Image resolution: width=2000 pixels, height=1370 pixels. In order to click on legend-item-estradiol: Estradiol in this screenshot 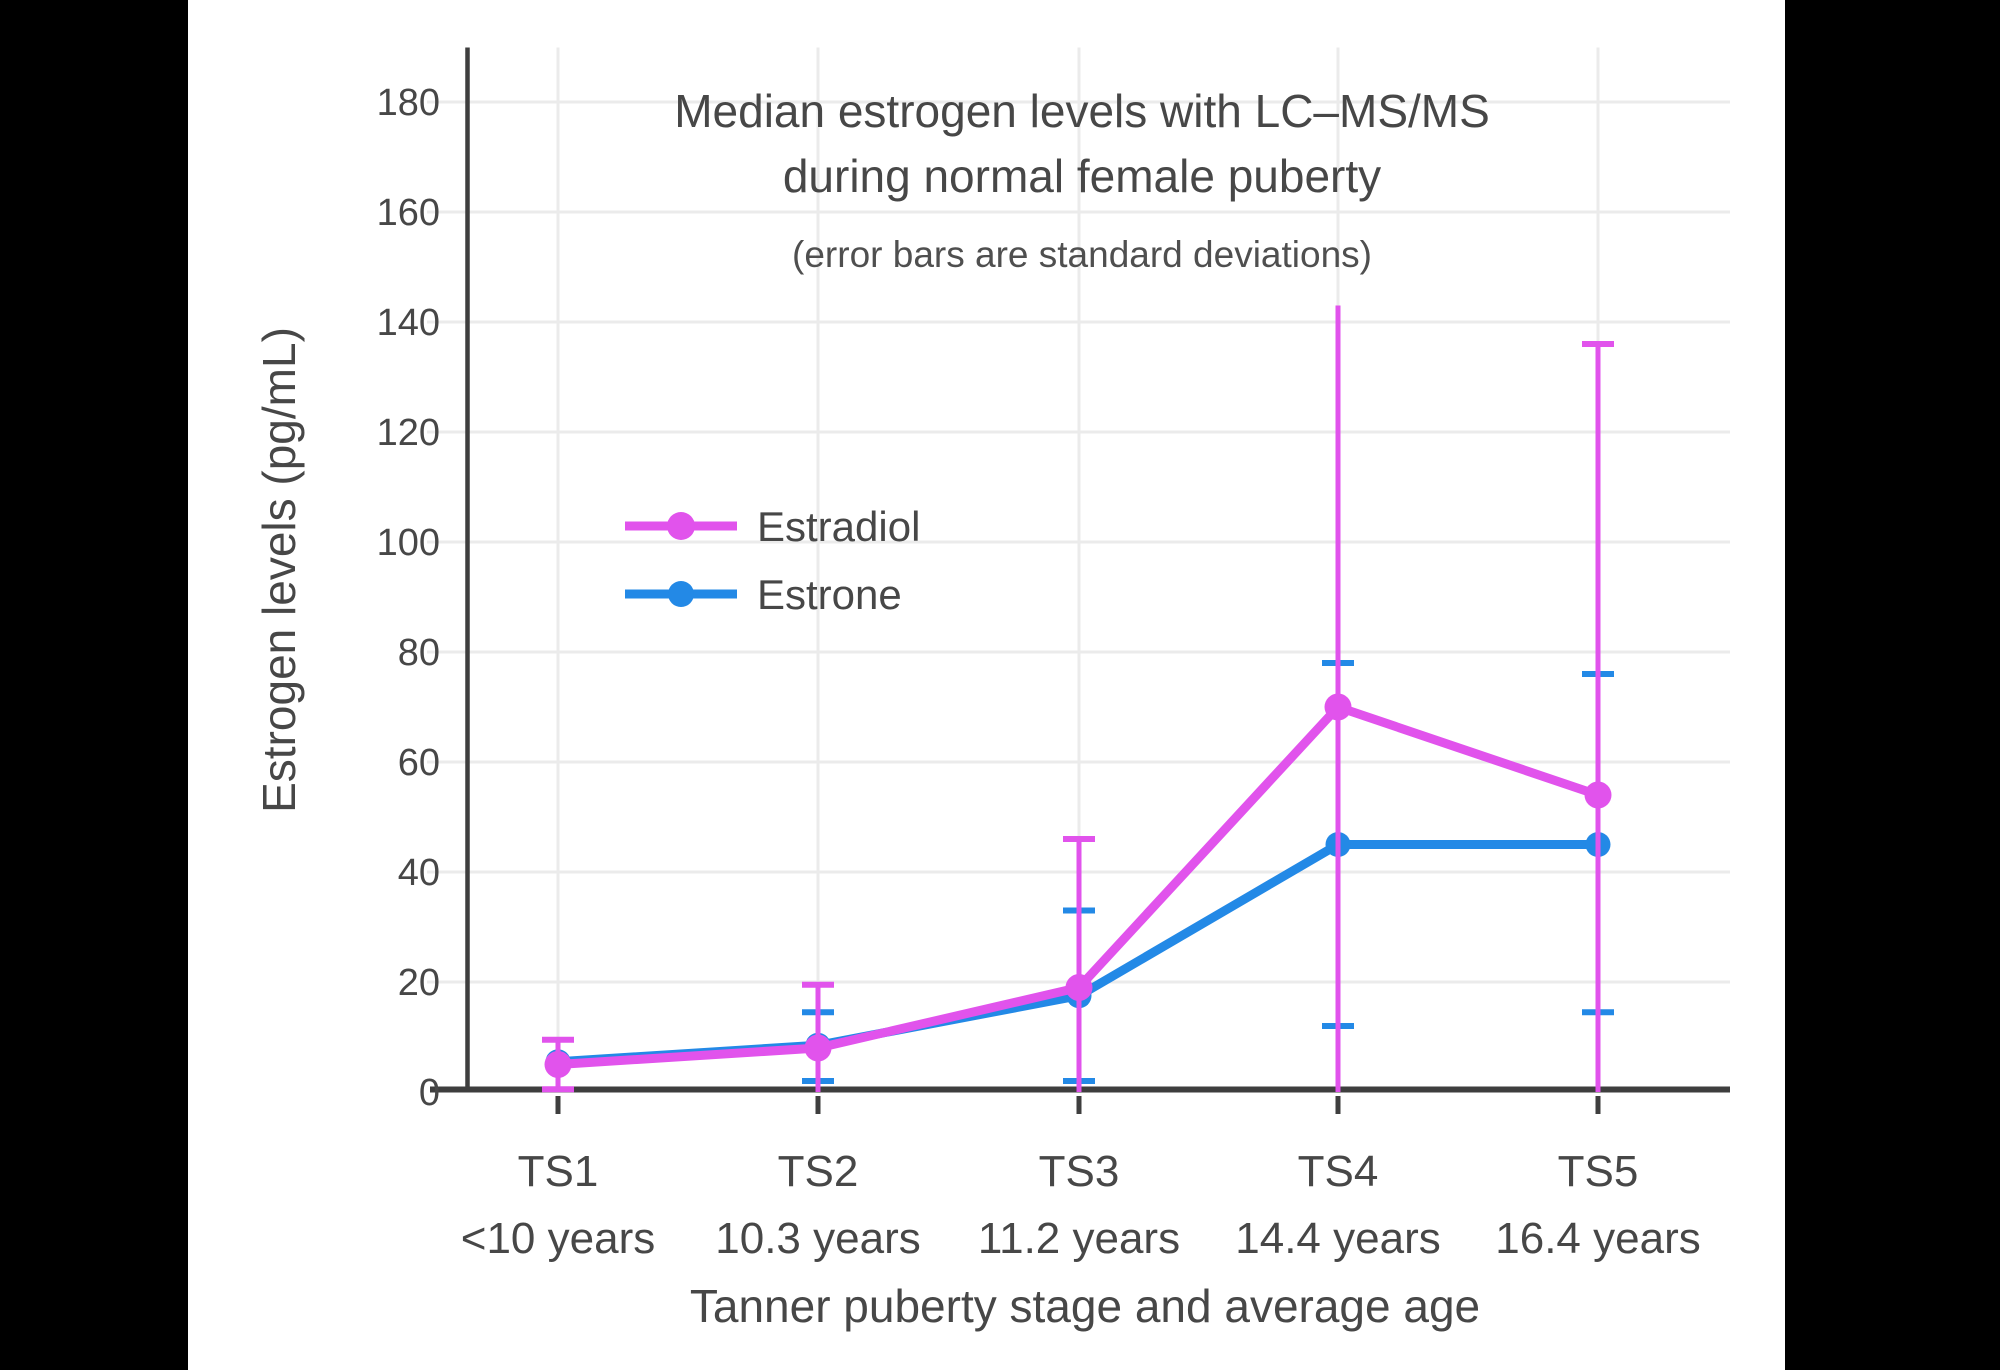, I will do `click(772, 526)`.